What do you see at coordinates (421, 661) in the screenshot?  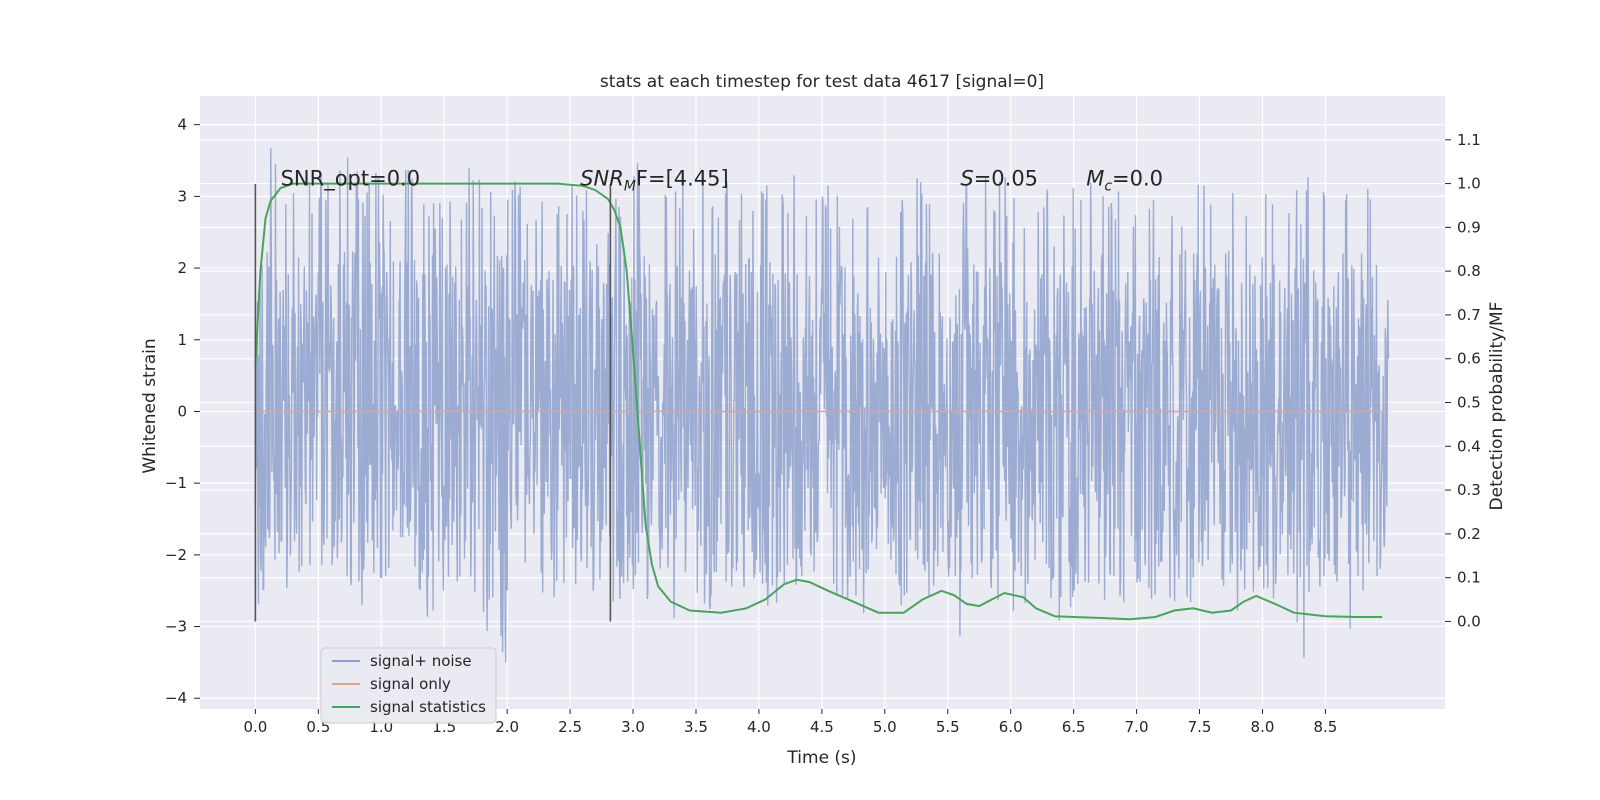 I see `legend-label-signal-plus-noise: signal+ noise` at bounding box center [421, 661].